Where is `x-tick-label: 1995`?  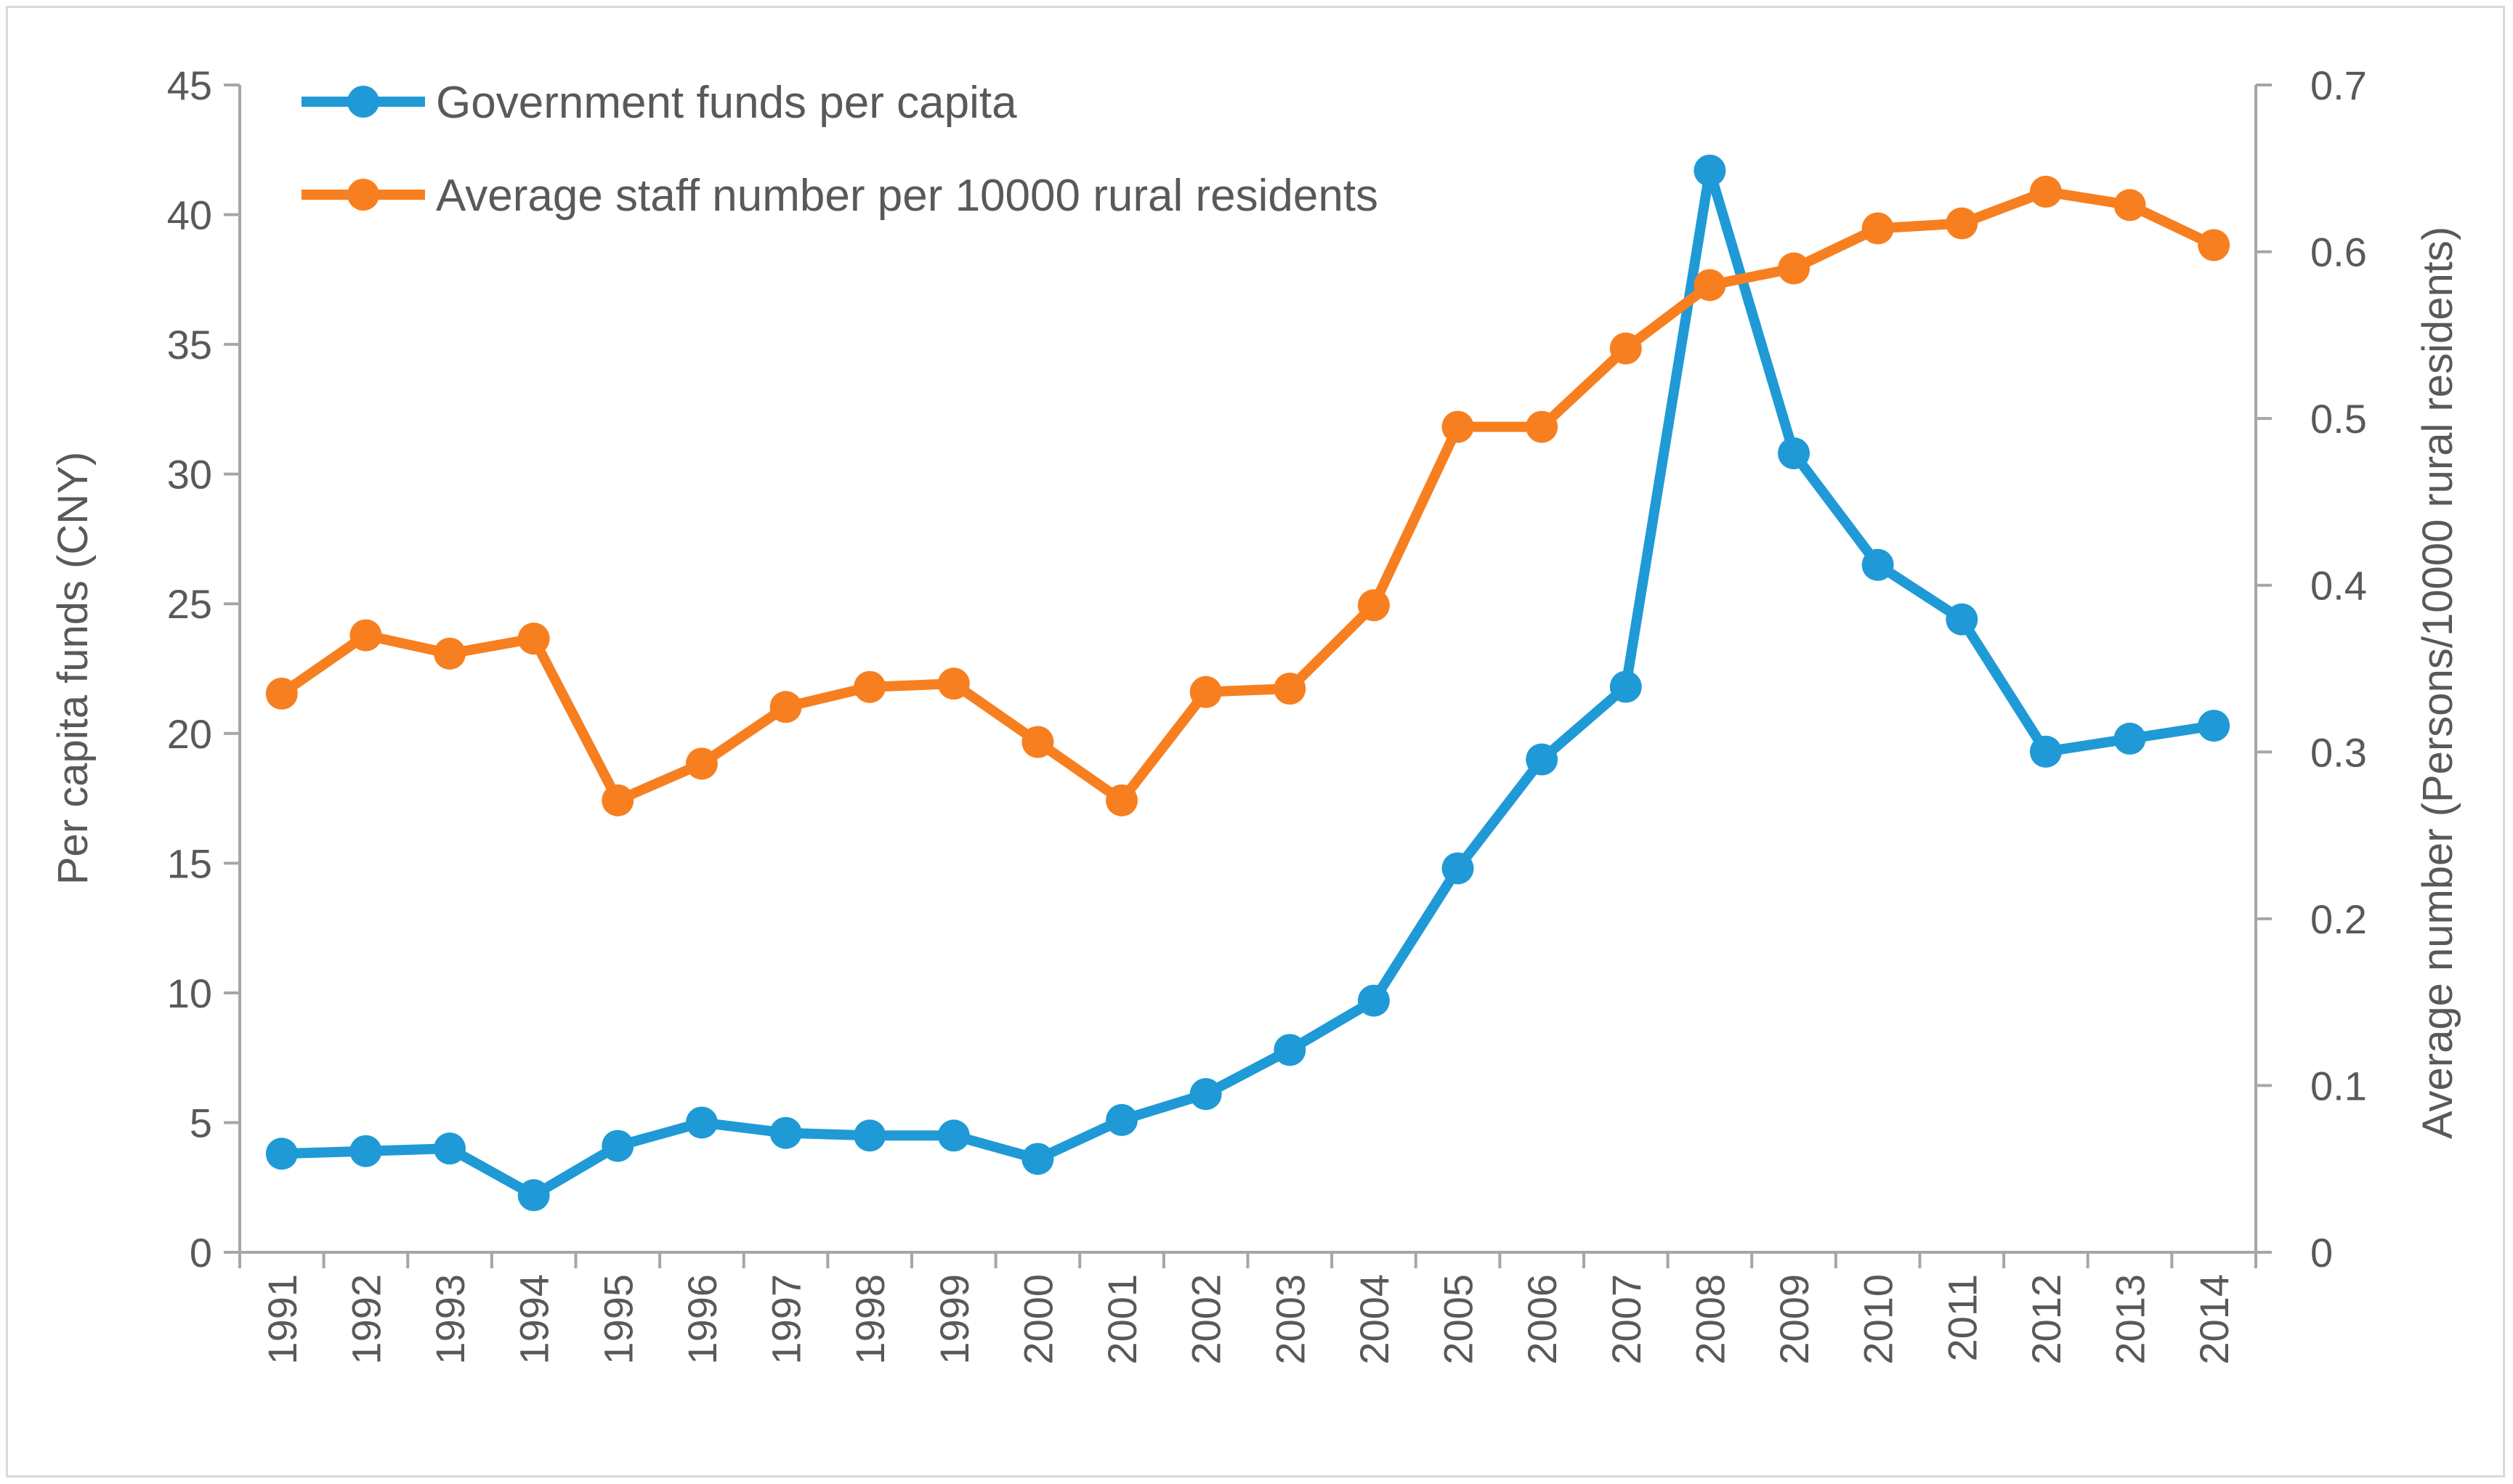 x-tick-label: 1995 is located at coordinates (618, 1319).